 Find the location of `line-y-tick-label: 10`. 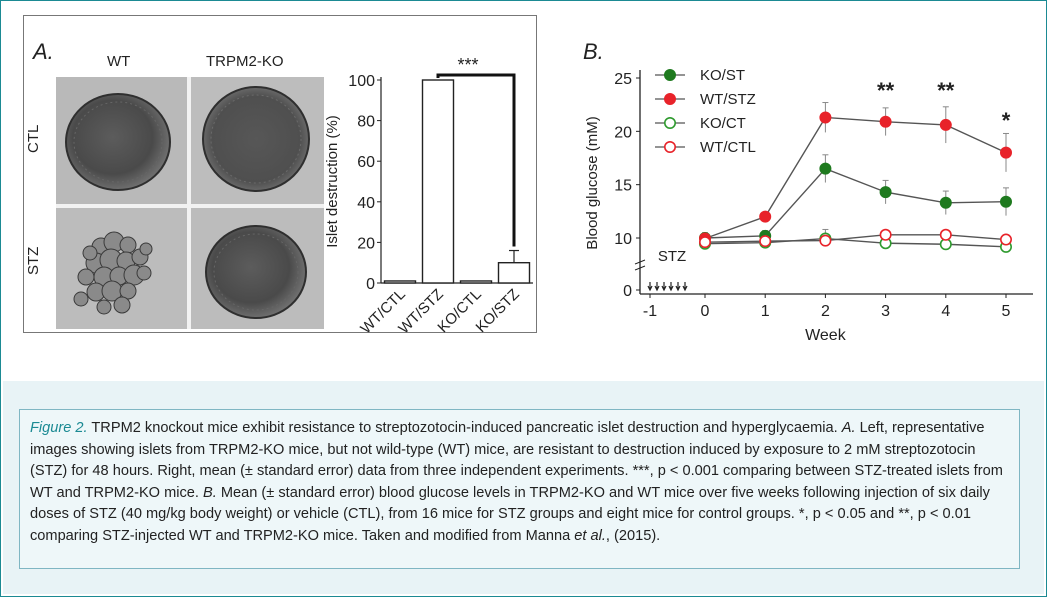

line-y-tick-label: 10 is located at coordinates (623, 239).